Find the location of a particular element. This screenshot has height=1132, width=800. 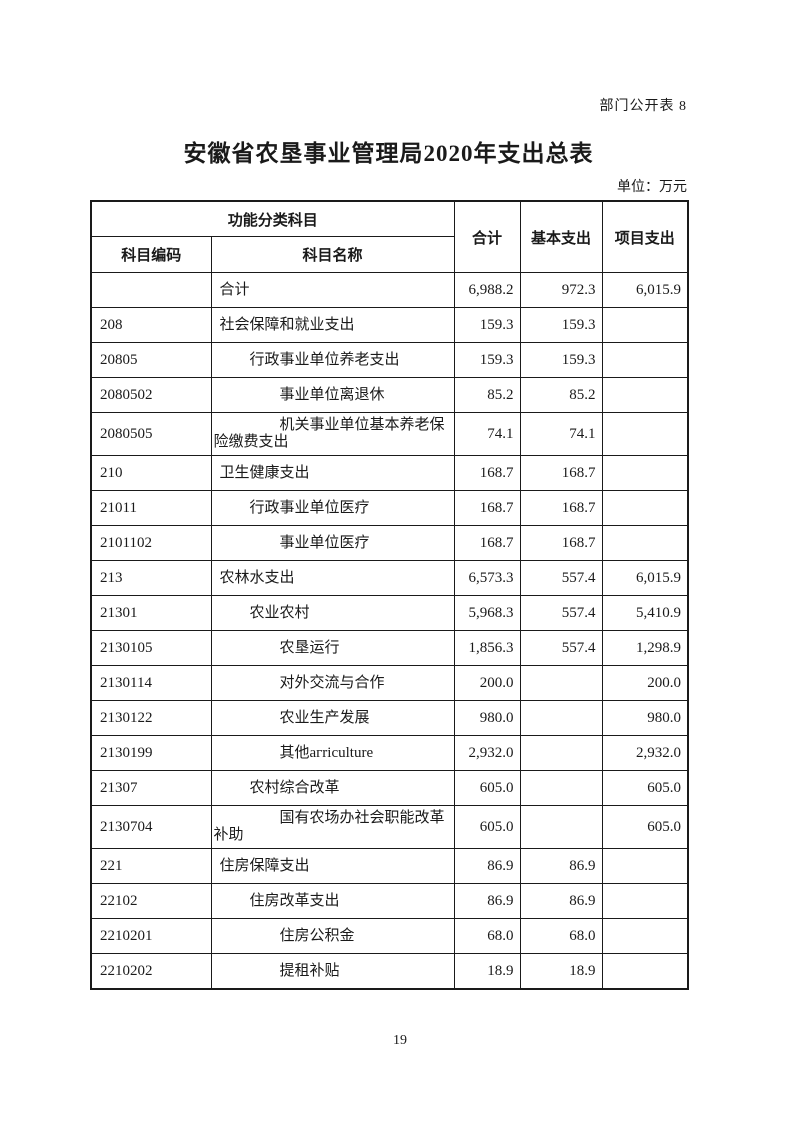

table-row: 合计 6,988.2 972.3 6,015.9 is located at coordinates (389, 290).